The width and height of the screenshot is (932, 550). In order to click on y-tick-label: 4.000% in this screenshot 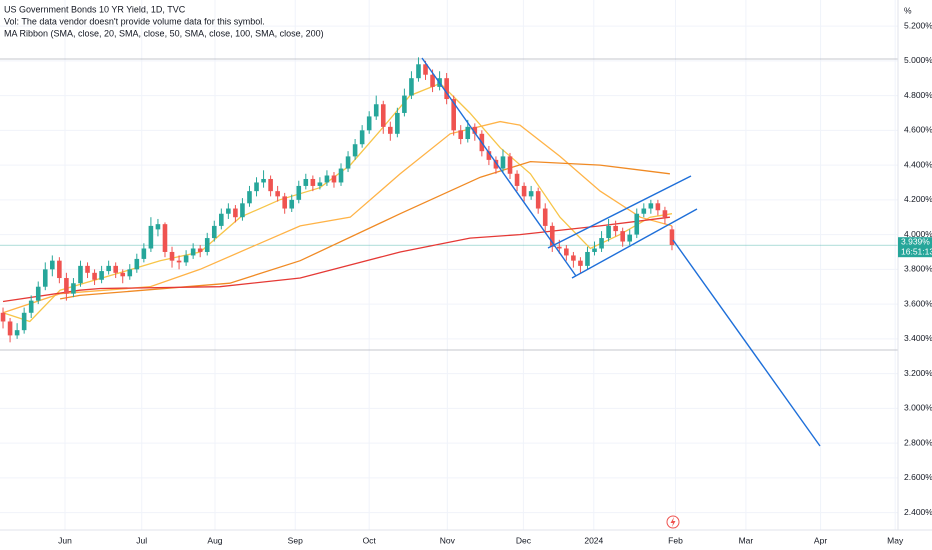, I will do `click(918, 234)`.